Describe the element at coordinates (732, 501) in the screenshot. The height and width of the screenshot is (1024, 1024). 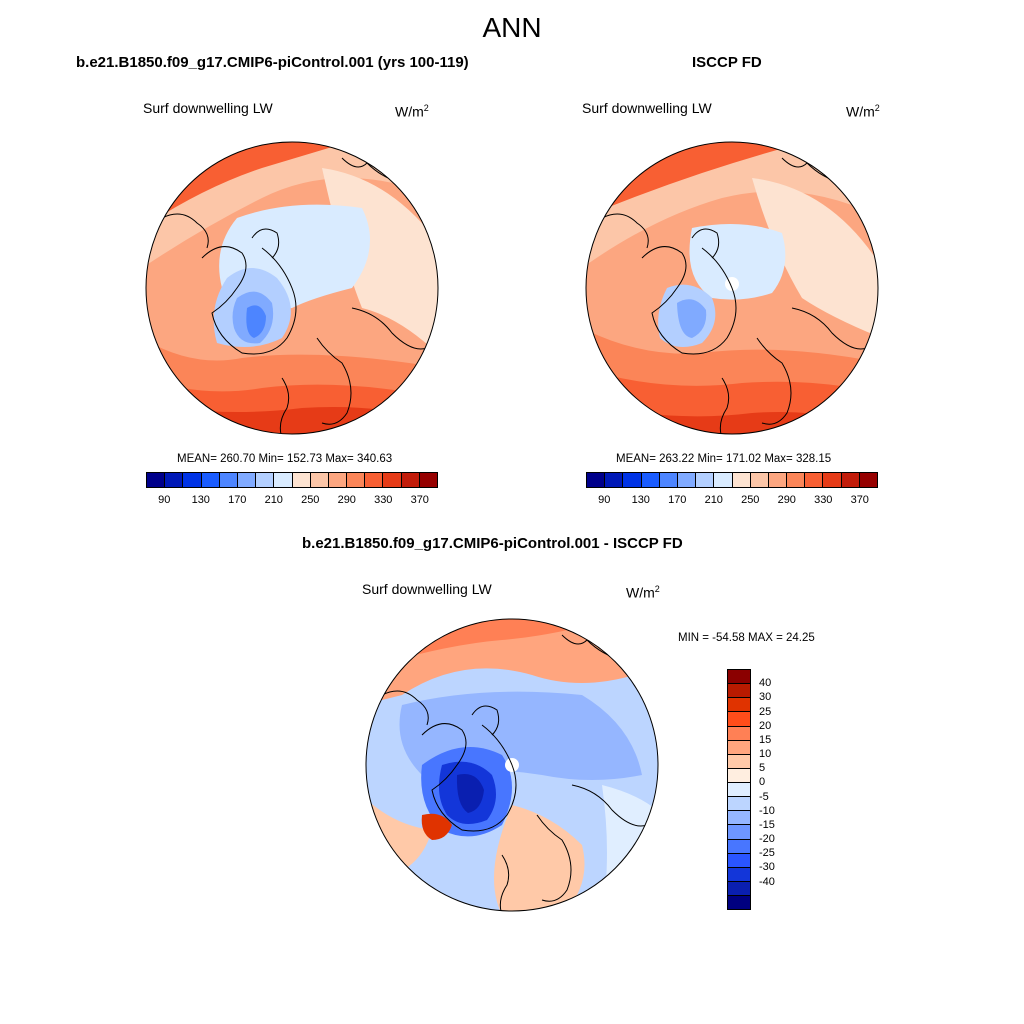
I see `panel-2-colorbar-ticks: 90 130 170 210 250 290 330 370` at that location.